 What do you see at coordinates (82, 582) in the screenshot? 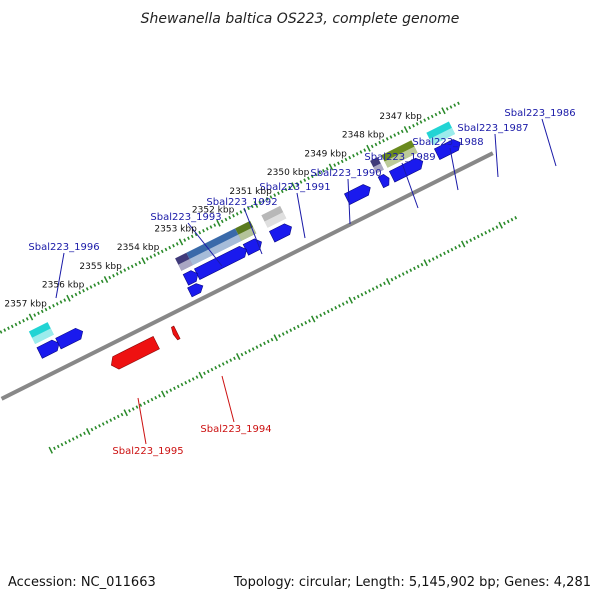
I see `accession-text: Accession: NC_011663` at bounding box center [82, 582].